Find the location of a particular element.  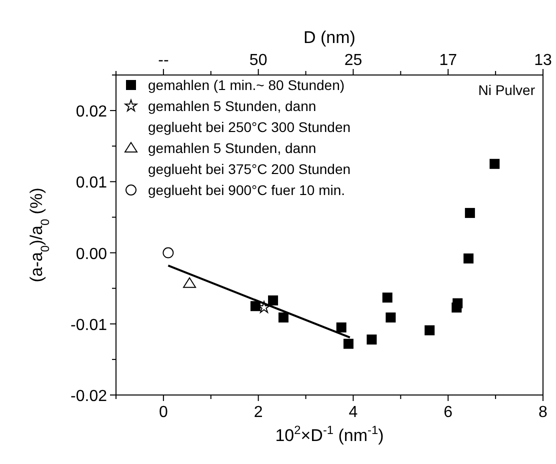

y-tick-label: 0.01 is located at coordinates (92, 183).